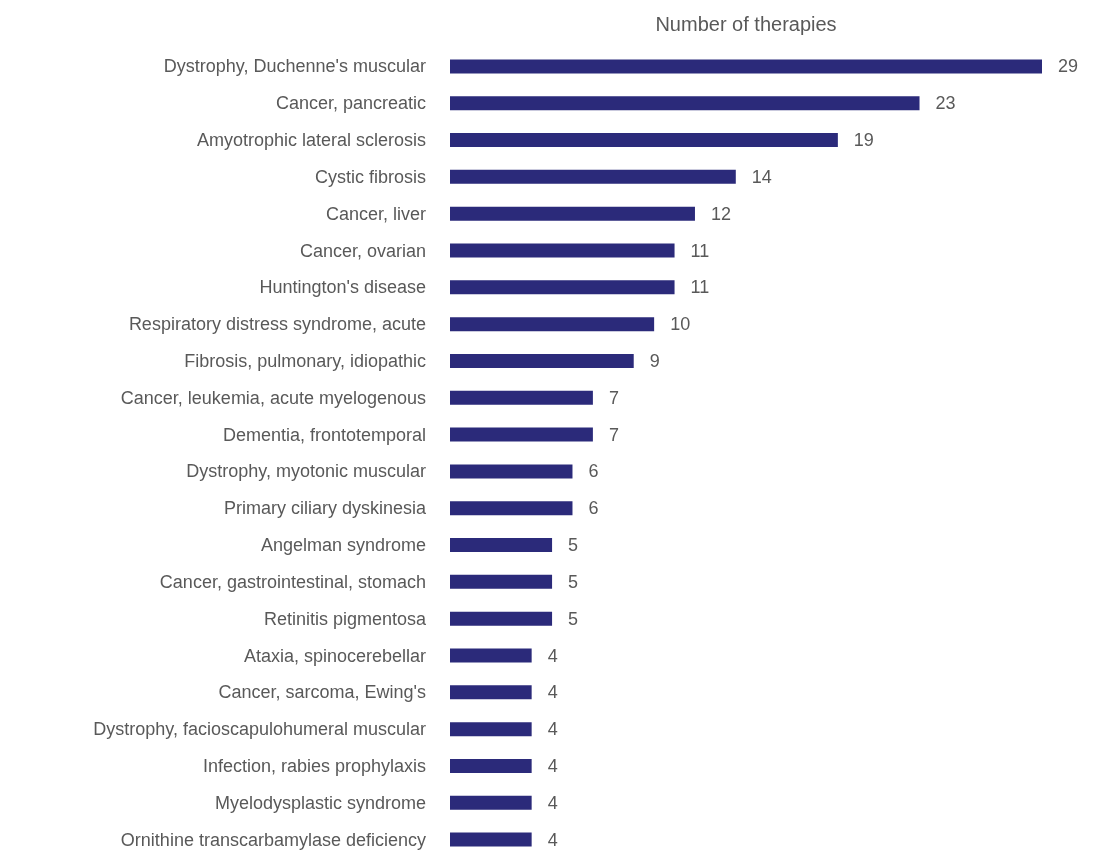  I want to click on data-label: 29, so click(1068, 66).